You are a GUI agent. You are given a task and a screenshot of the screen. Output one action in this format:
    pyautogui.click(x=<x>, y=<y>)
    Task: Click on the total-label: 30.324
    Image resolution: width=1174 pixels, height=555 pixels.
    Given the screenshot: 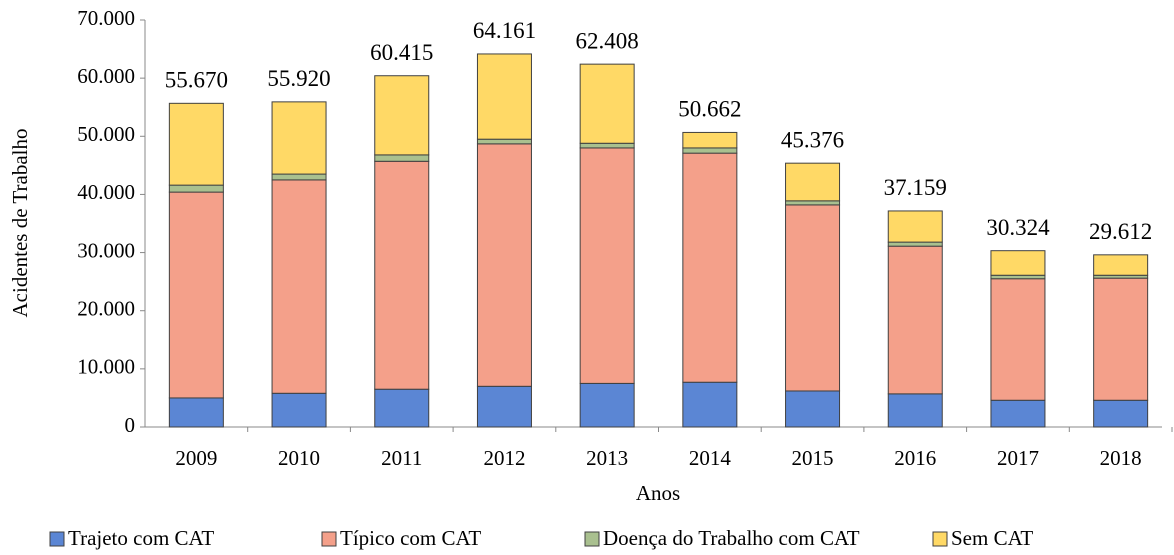 What is the action you would take?
    pyautogui.click(x=1018, y=227)
    